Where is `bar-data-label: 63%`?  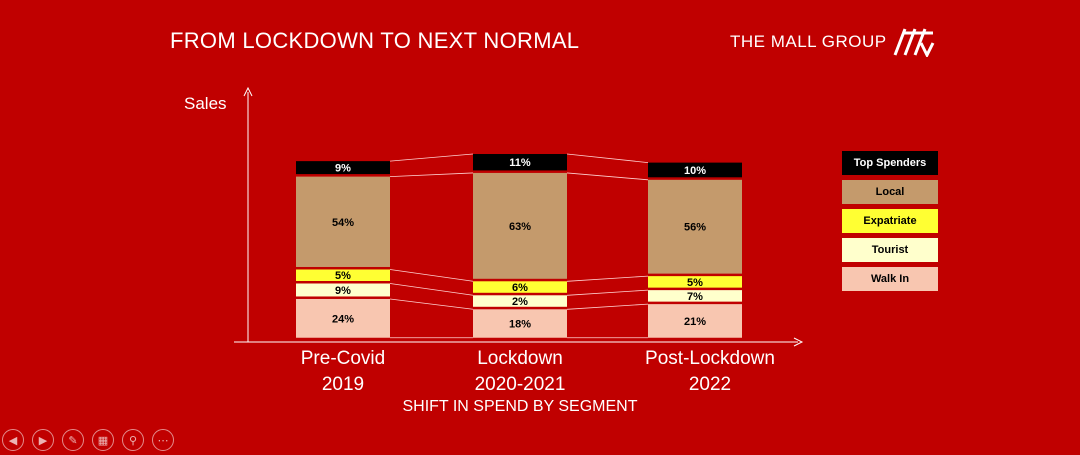
bar-data-label: 63% is located at coordinates (520, 227).